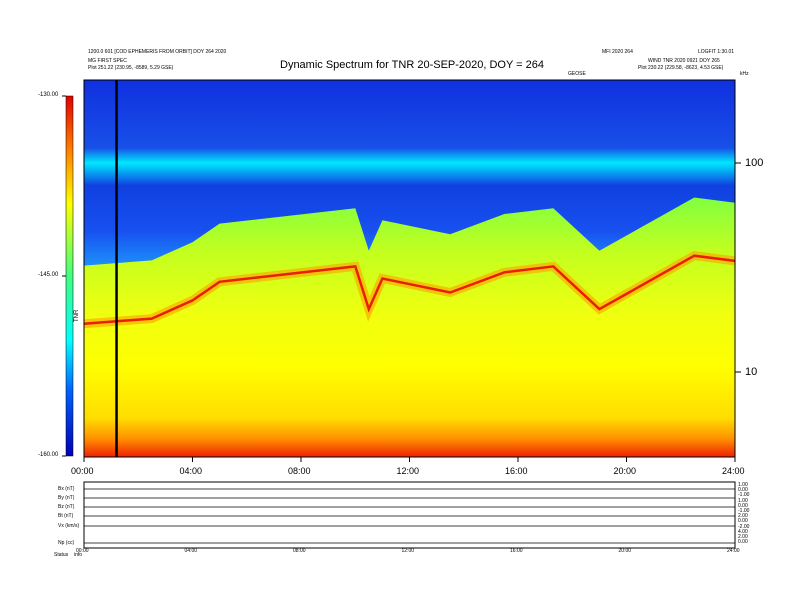  What do you see at coordinates (625, 471) in the screenshot?
I see `x-tick-label: 20:00` at bounding box center [625, 471].